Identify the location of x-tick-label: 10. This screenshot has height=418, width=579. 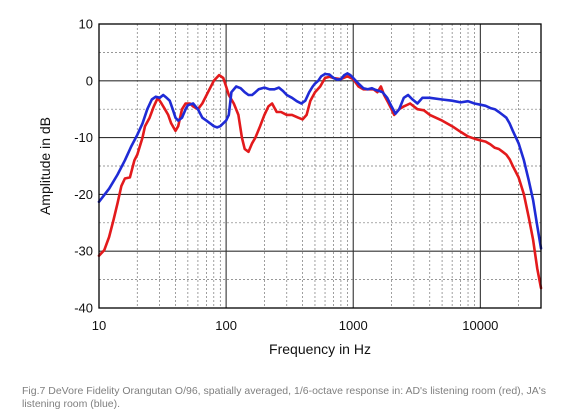
(99, 325).